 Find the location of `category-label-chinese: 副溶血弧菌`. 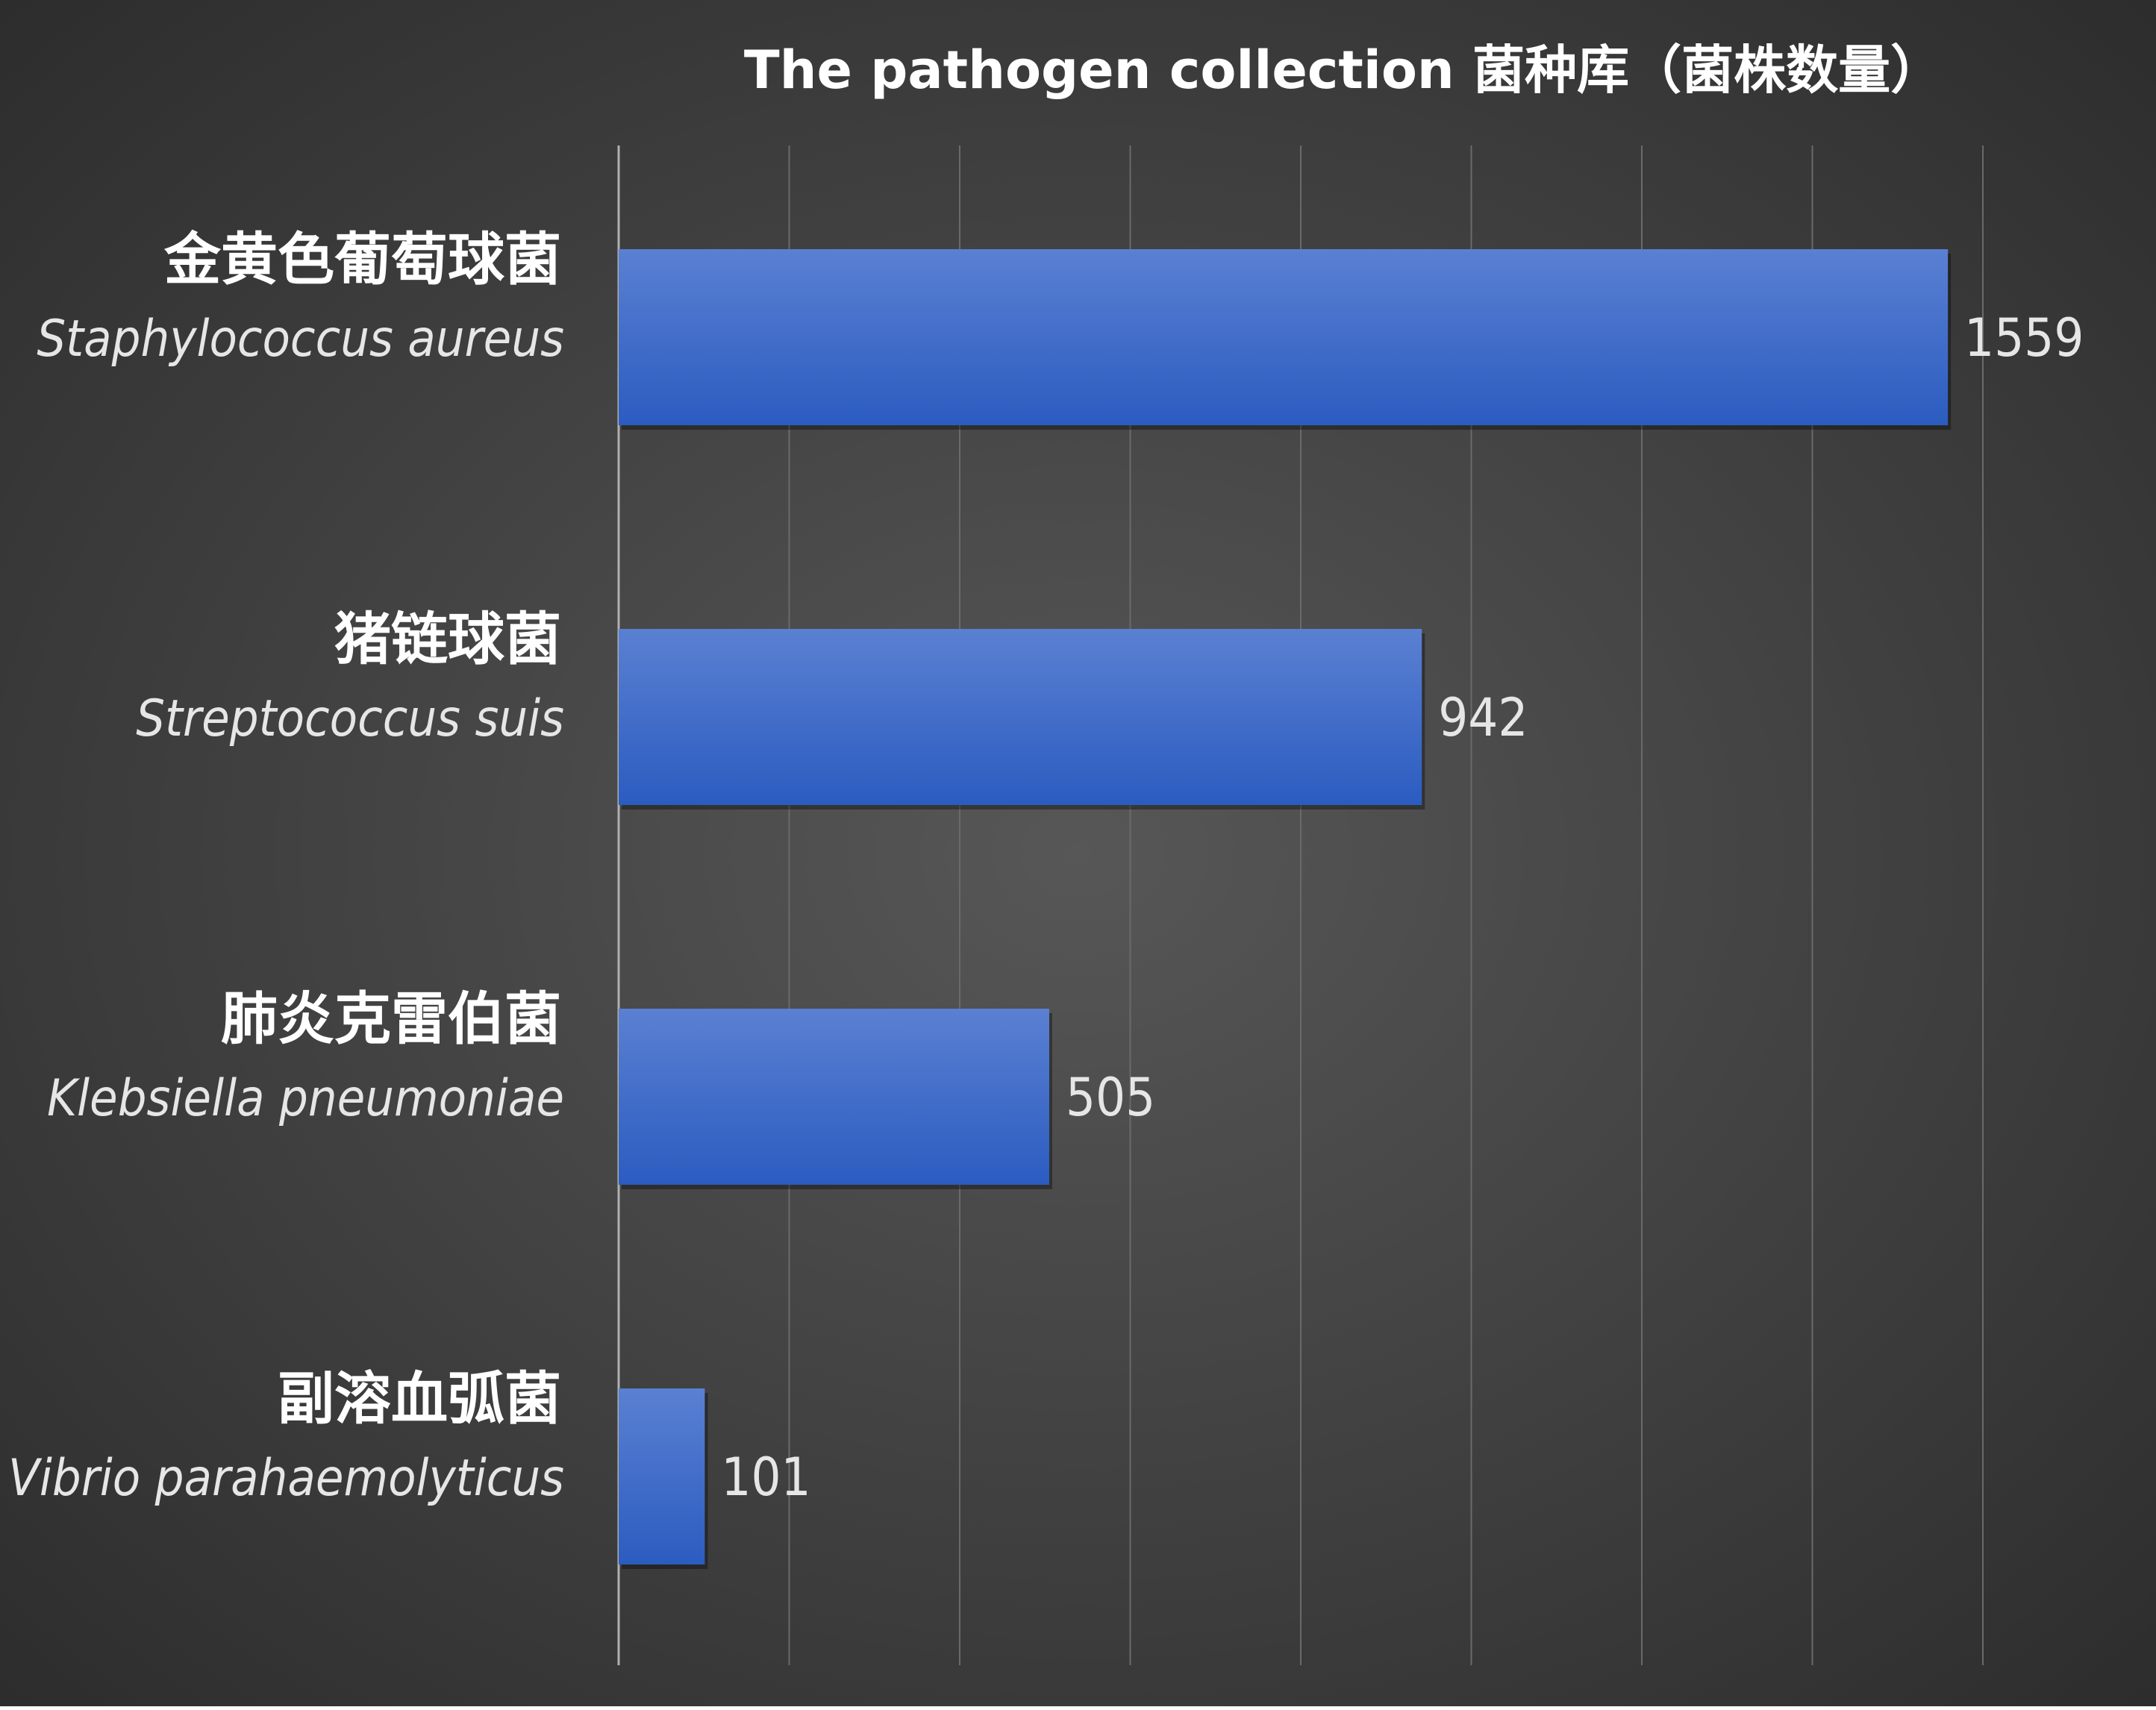

category-label-chinese: 副溶血弧菌 is located at coordinates (419, 1398).